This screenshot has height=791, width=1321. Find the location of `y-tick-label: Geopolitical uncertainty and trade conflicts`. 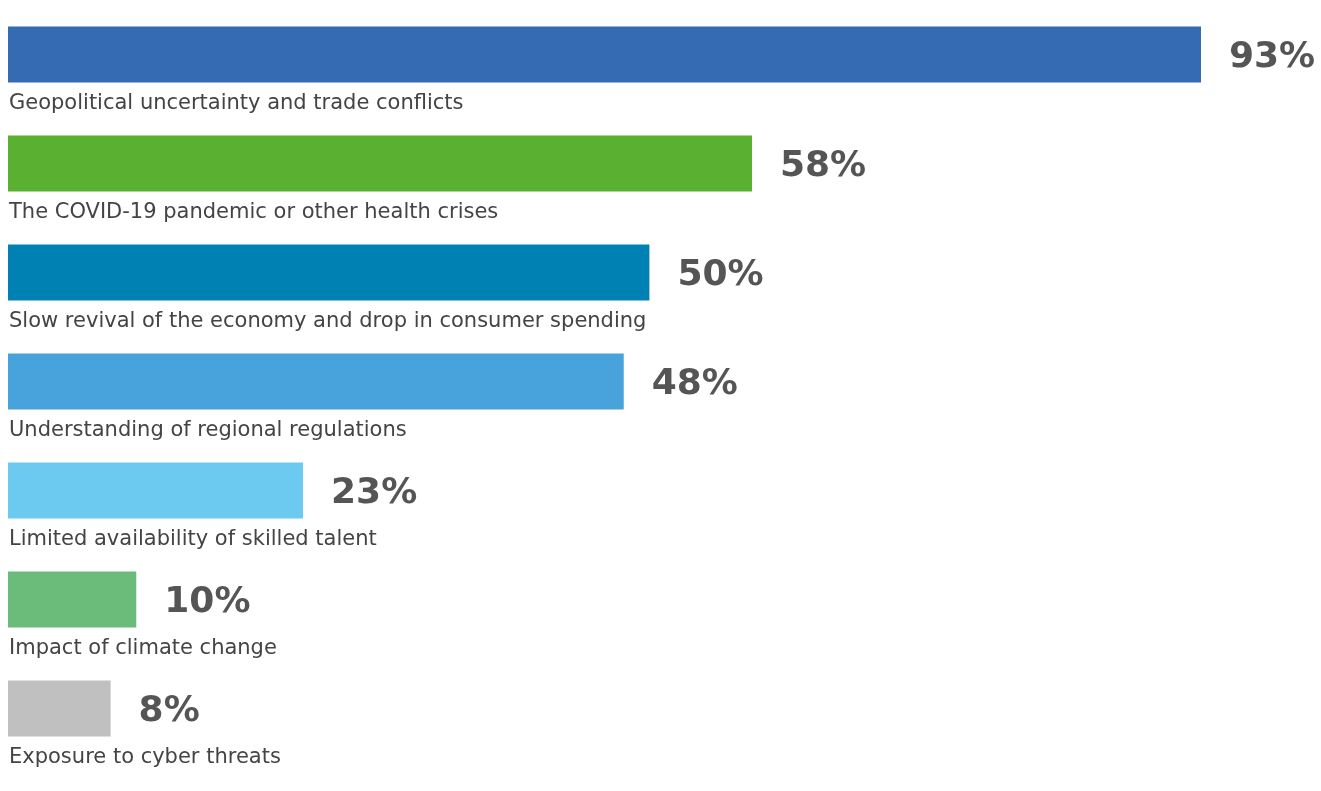

y-tick-label: Geopolitical uncertainty and trade conflicts is located at coordinates (236, 102).